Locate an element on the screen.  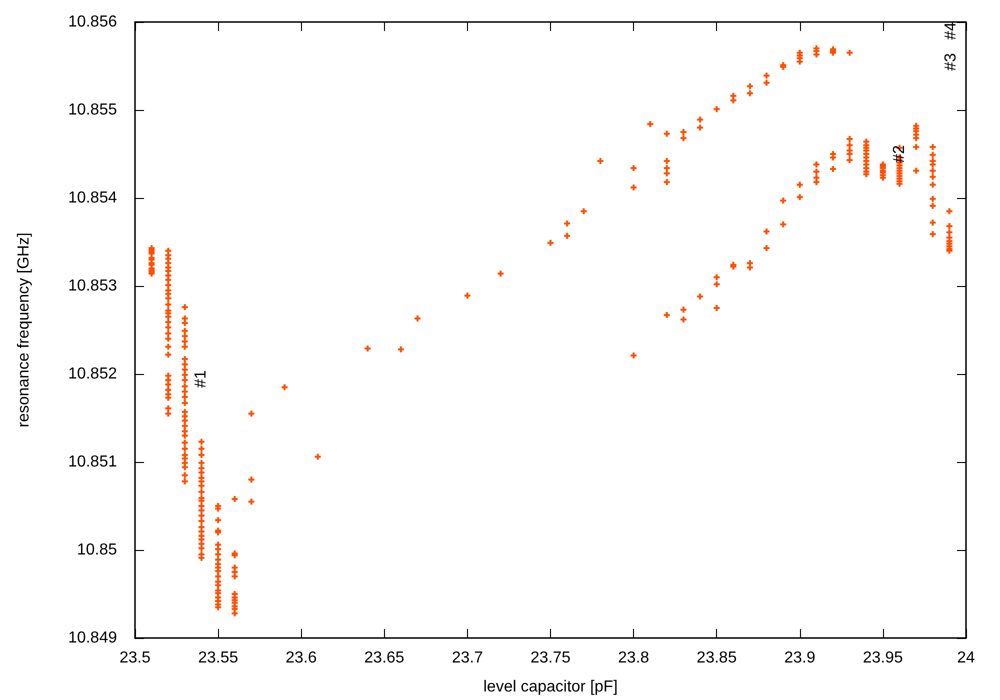
x-tick-label: 23.6 is located at coordinates (301, 658).